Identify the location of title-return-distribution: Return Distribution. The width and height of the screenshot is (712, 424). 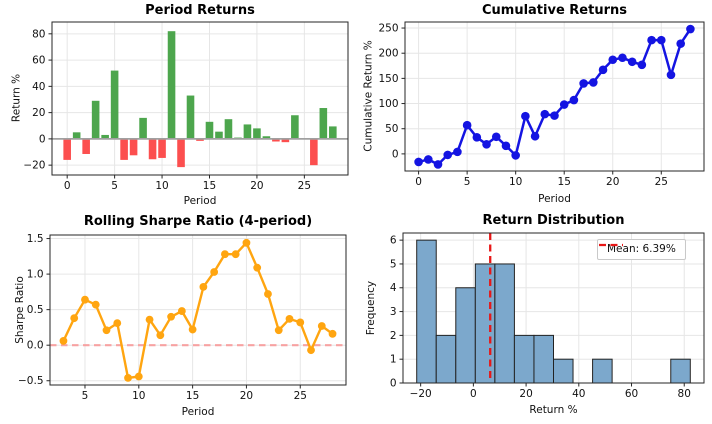
(553, 220).